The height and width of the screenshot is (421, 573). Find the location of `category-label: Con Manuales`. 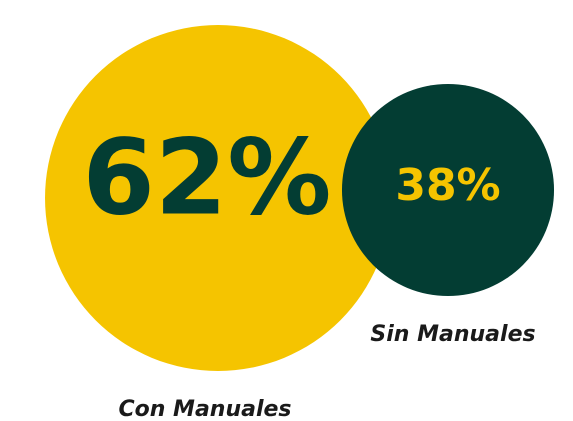

category-label: Con Manuales is located at coordinates (204, 409).